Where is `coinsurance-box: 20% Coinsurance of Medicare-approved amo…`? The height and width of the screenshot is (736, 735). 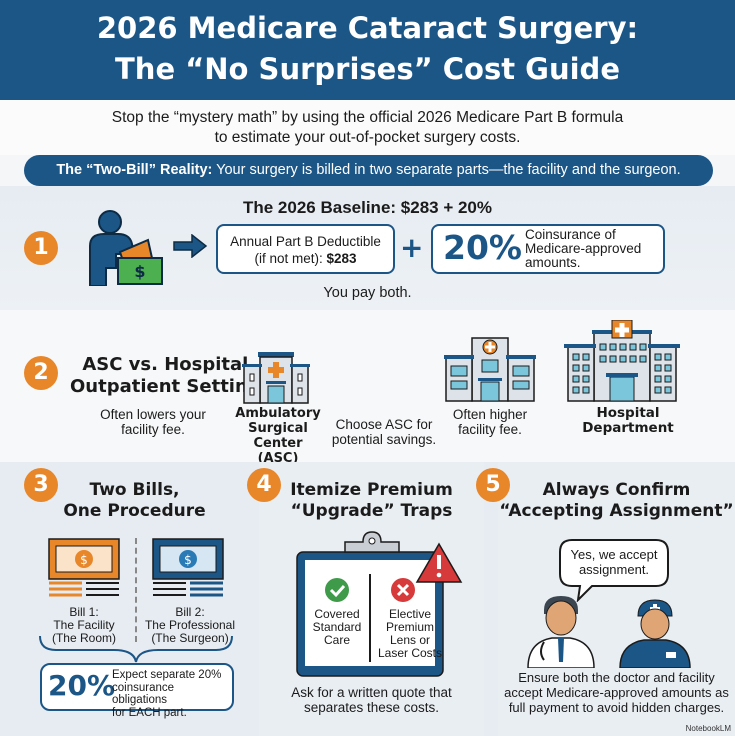 coinsurance-box: 20% Coinsurance of Medicare-approved amo… is located at coordinates (548, 249).